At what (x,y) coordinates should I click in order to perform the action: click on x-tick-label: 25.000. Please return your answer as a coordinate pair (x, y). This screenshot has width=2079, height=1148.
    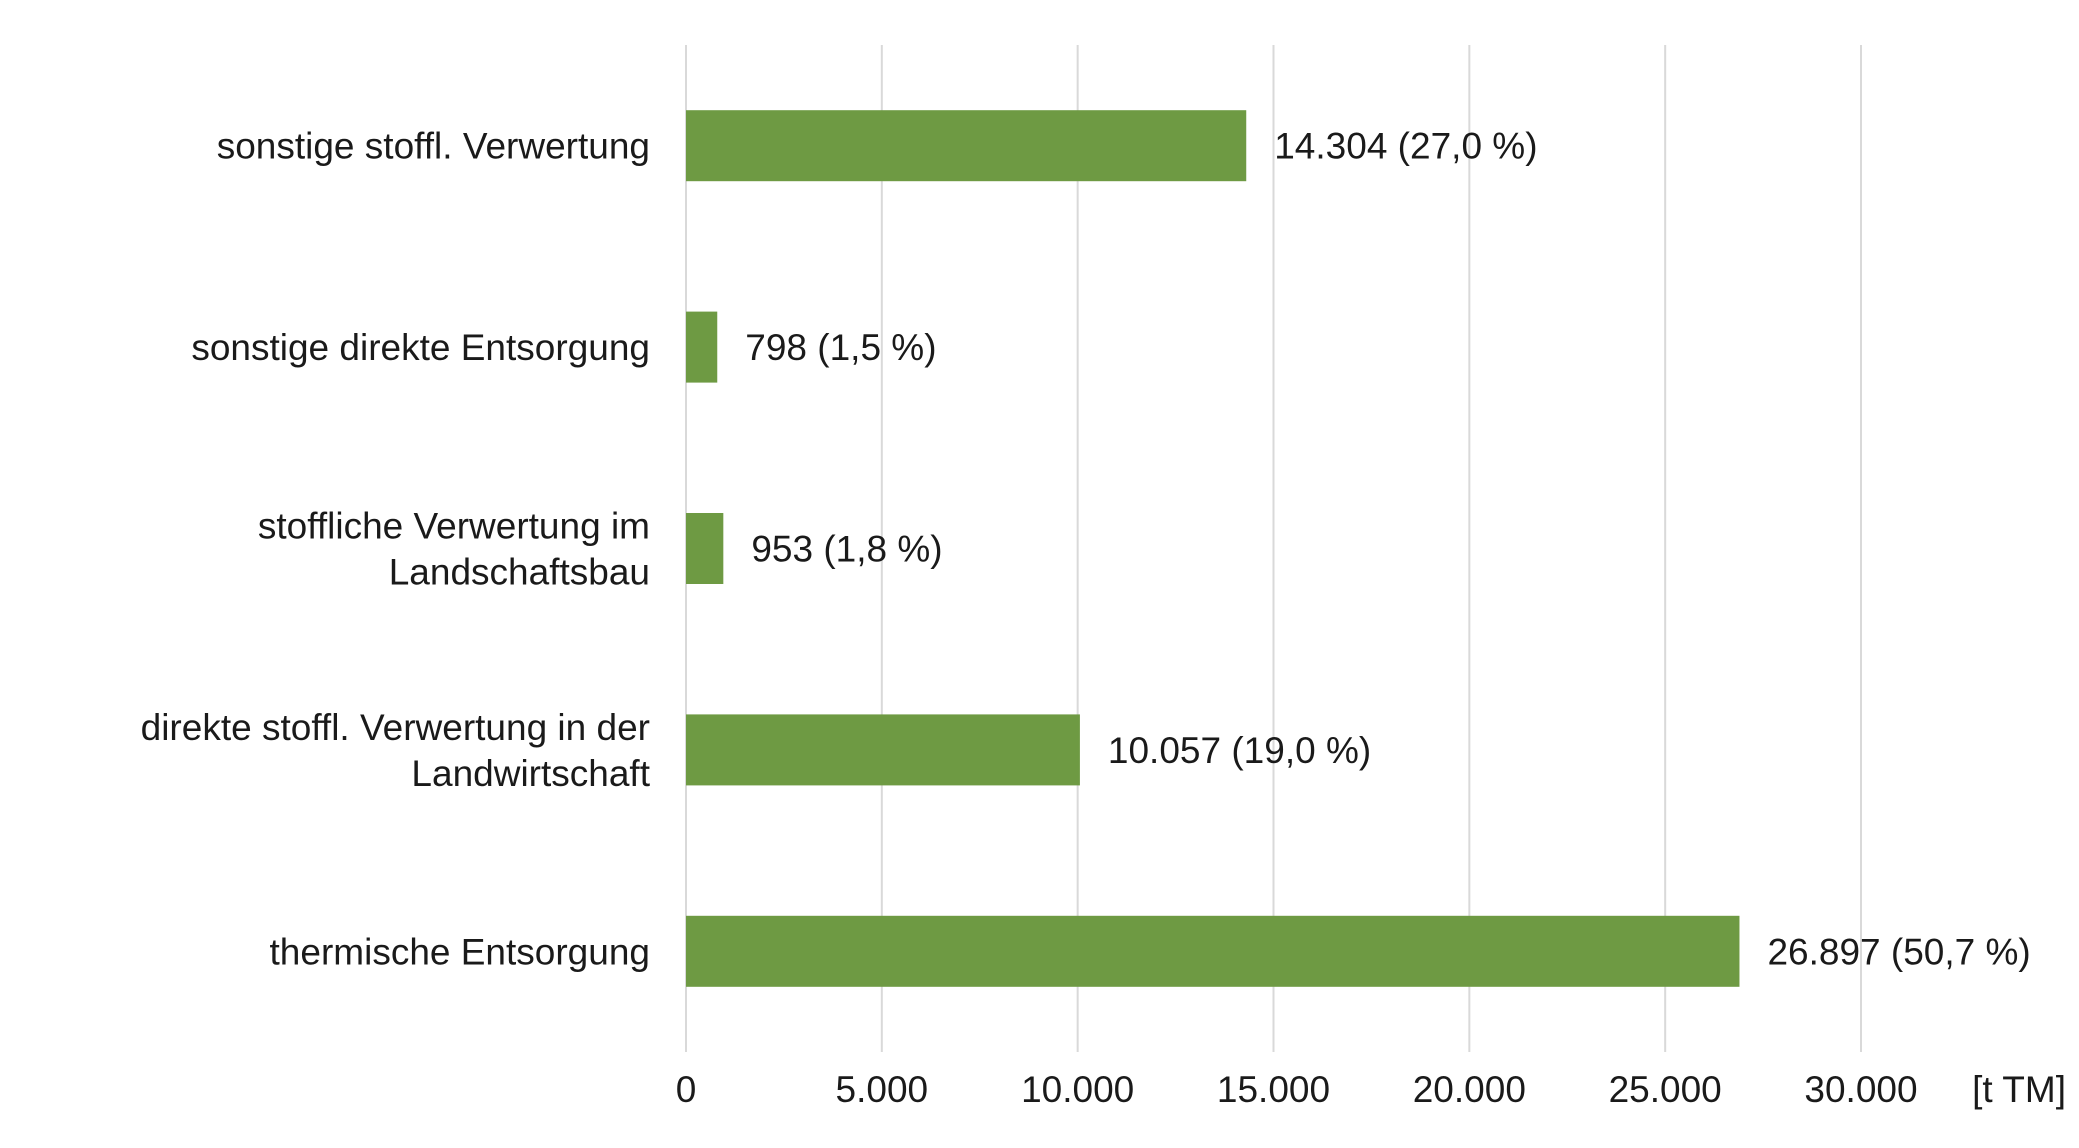
    Looking at the image, I should click on (1665, 1089).